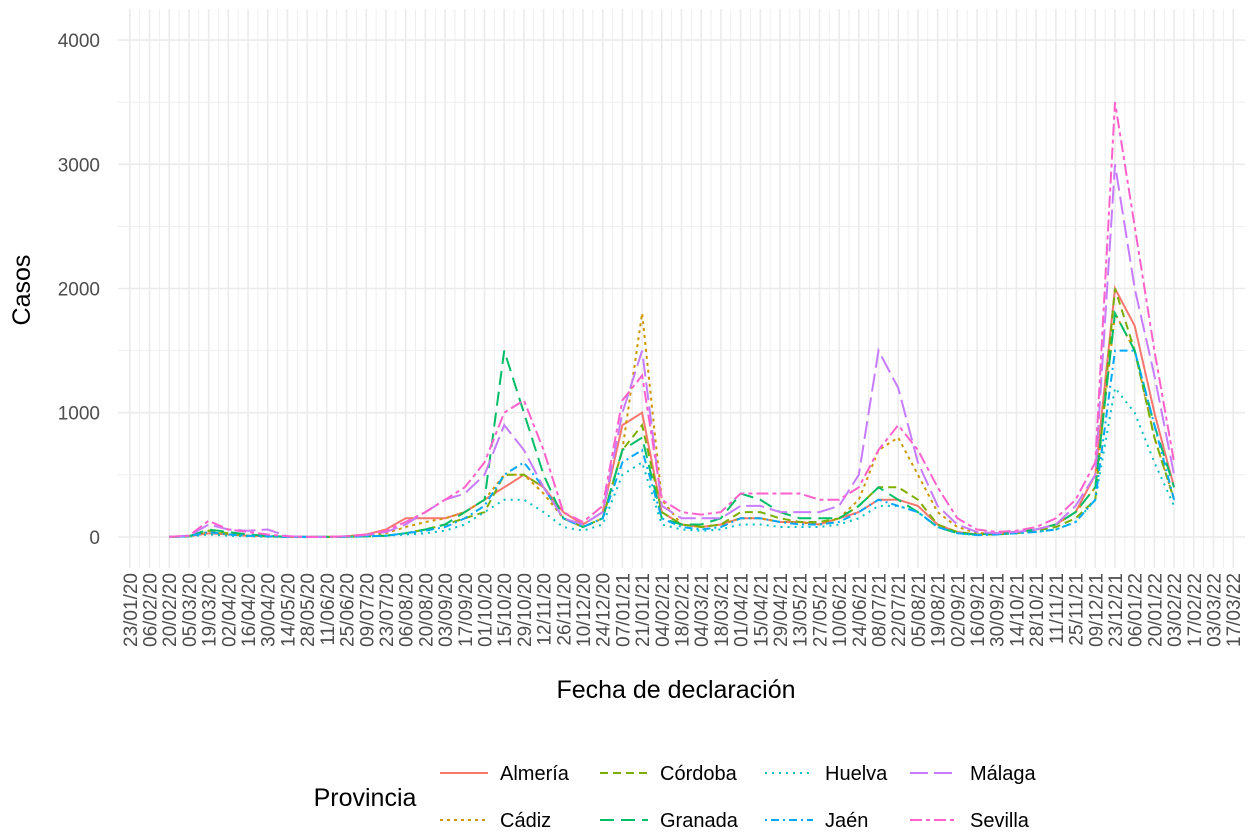 The width and height of the screenshot is (1252, 835). I want to click on y-tick-label: 1000, so click(79, 414).